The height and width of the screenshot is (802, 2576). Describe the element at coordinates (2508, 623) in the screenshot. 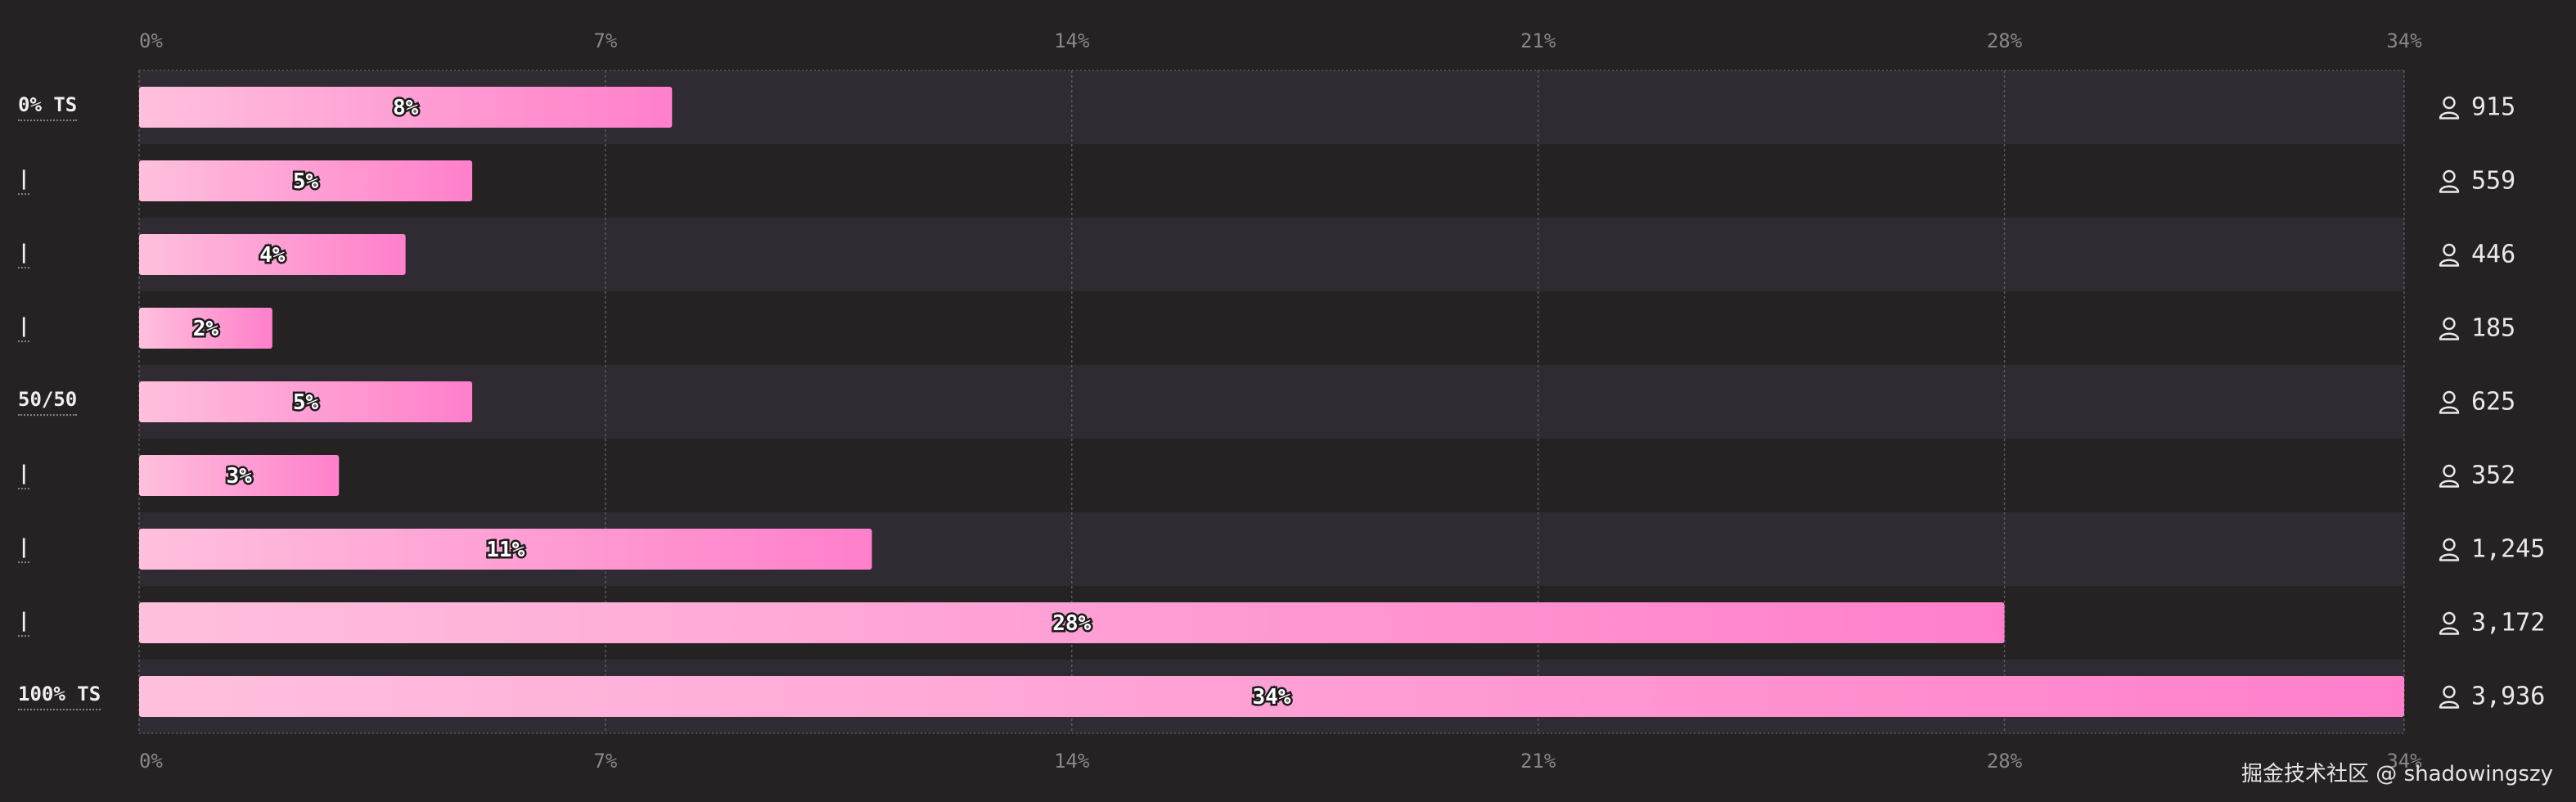

I see `count-value: 3,172` at that location.